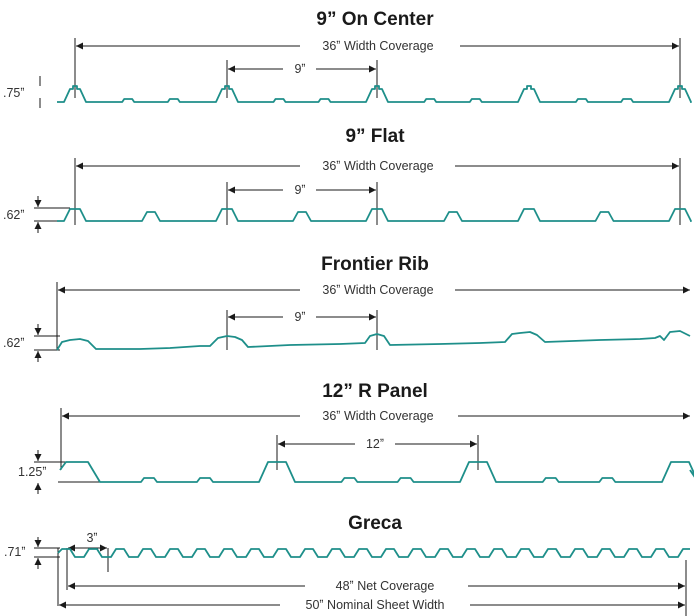 The height and width of the screenshot is (616, 694). I want to click on spacing-label: 3ˮ, so click(91, 538).